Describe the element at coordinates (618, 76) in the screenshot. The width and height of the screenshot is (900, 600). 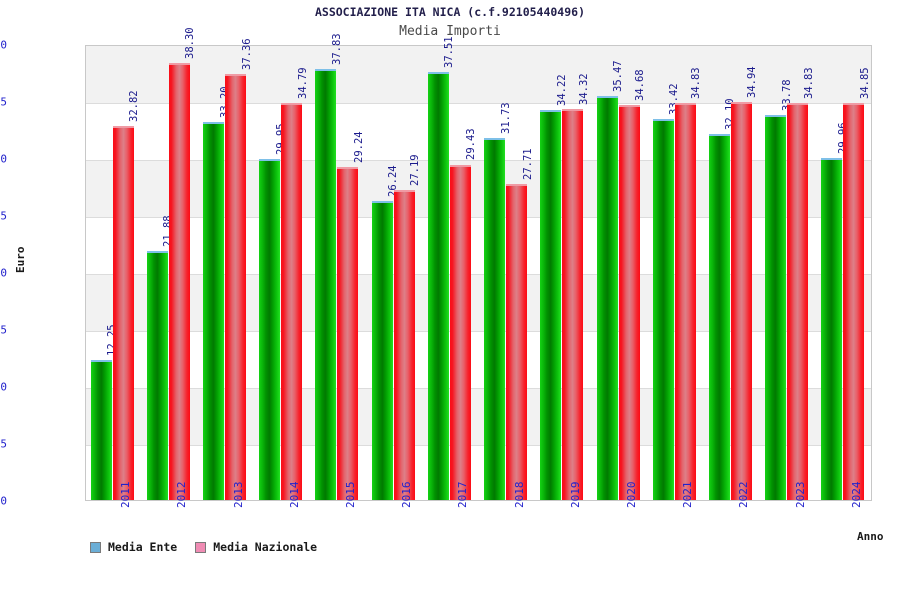
I see `bar-value-label: 35.47` at that location.